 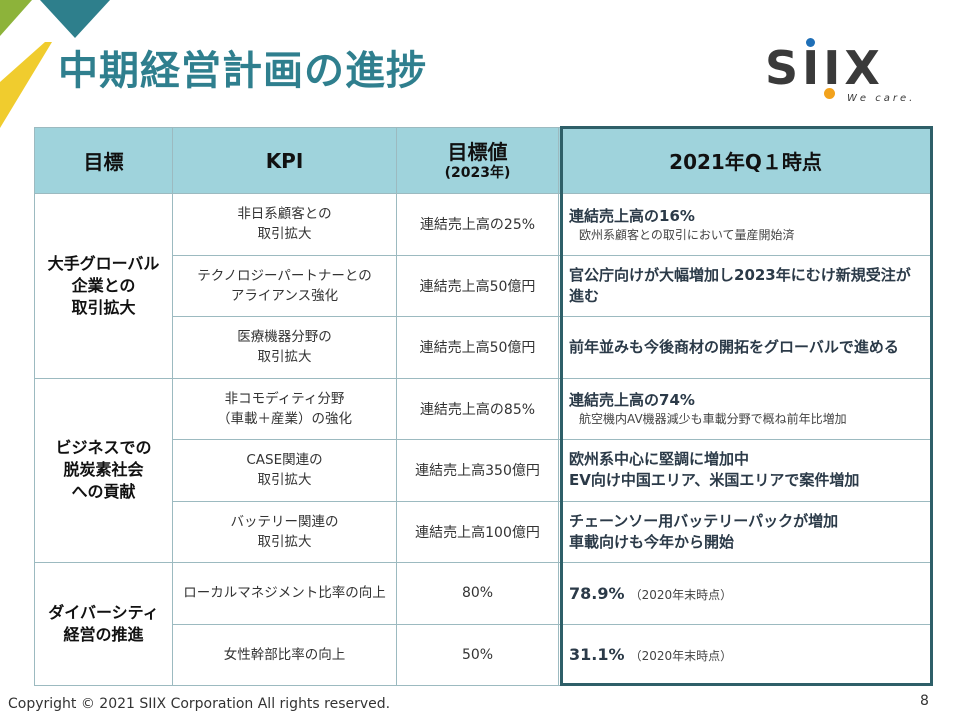 I want to click on kpi-cell: ローカルマネジメント比率の向上, so click(x=284, y=593).